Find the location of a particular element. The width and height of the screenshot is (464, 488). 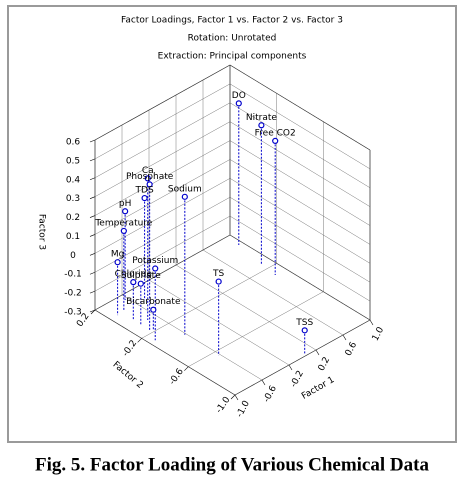

z-tick-label: 0.2 is located at coordinates (73, 218).